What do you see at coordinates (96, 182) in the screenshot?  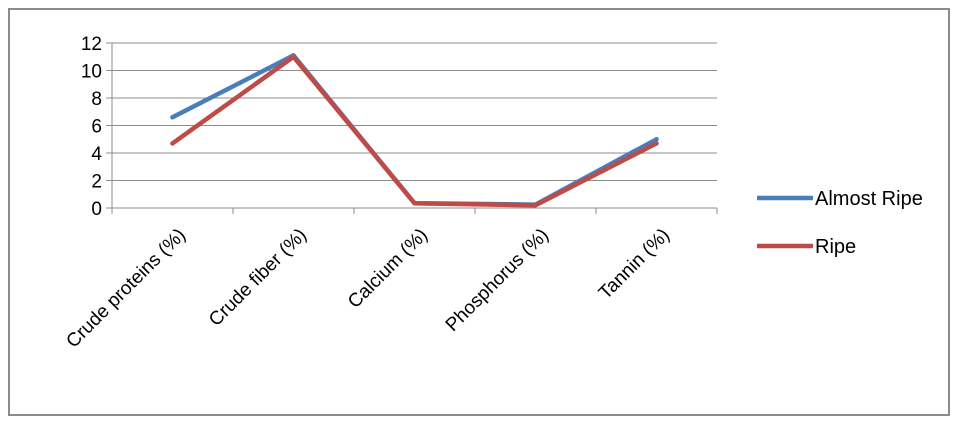 I see `y-tick-label: 2` at bounding box center [96, 182].